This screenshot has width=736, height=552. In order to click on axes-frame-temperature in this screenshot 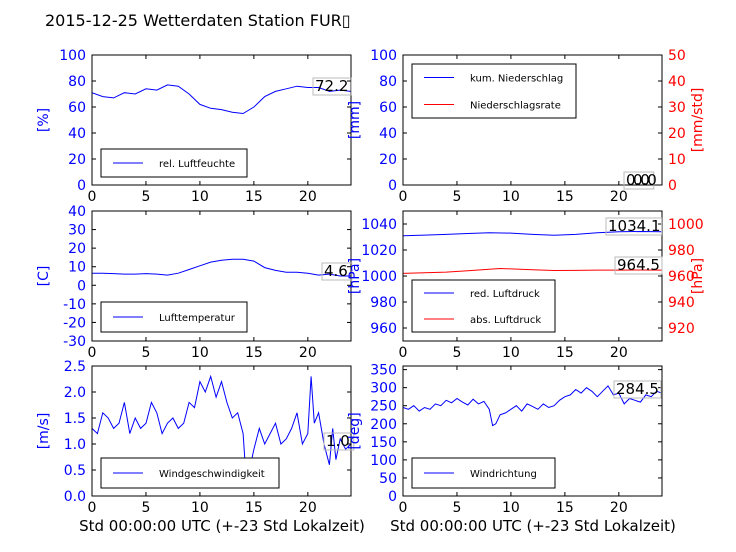, I will do `click(221, 276)`.